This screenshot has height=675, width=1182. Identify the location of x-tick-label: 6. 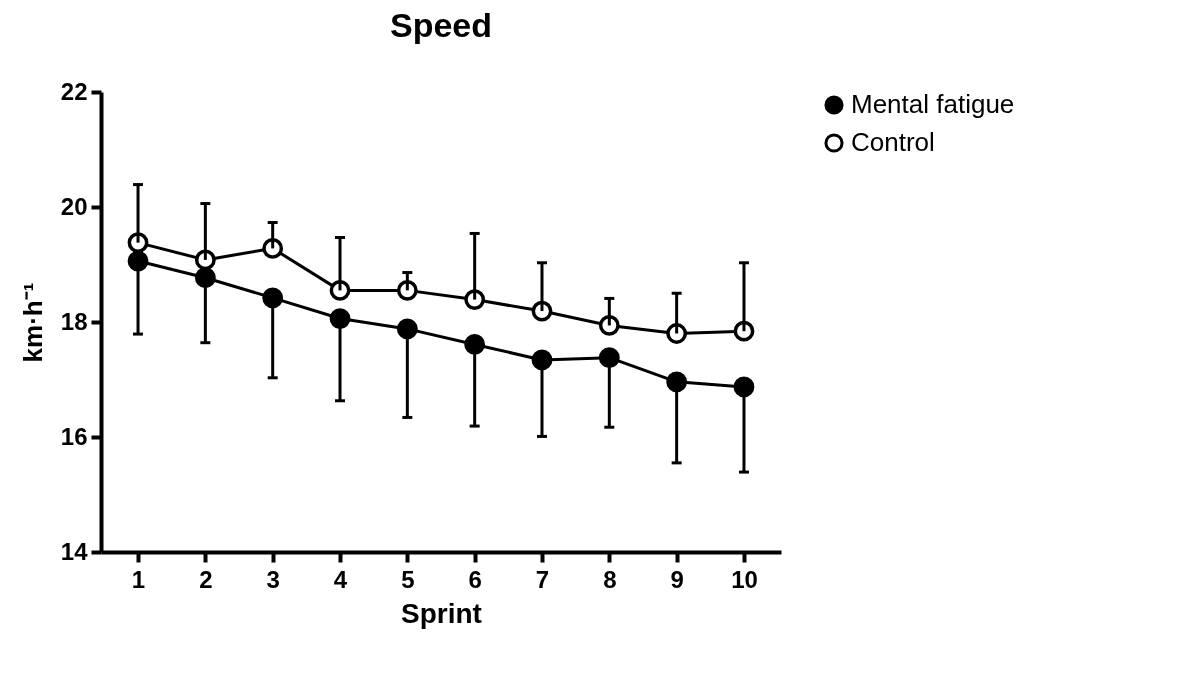
(475, 579).